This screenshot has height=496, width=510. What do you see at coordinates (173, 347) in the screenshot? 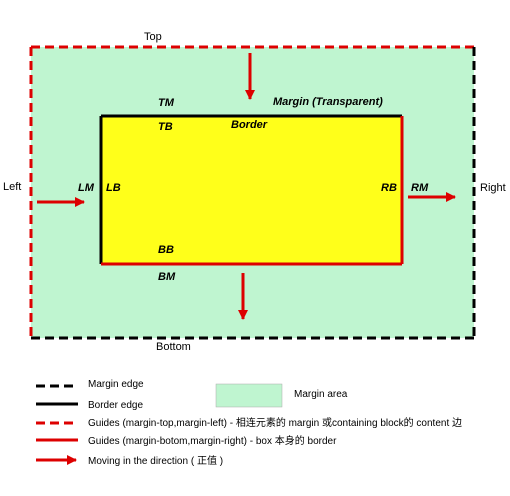
I see `label-bottom: Bottom` at bounding box center [173, 347].